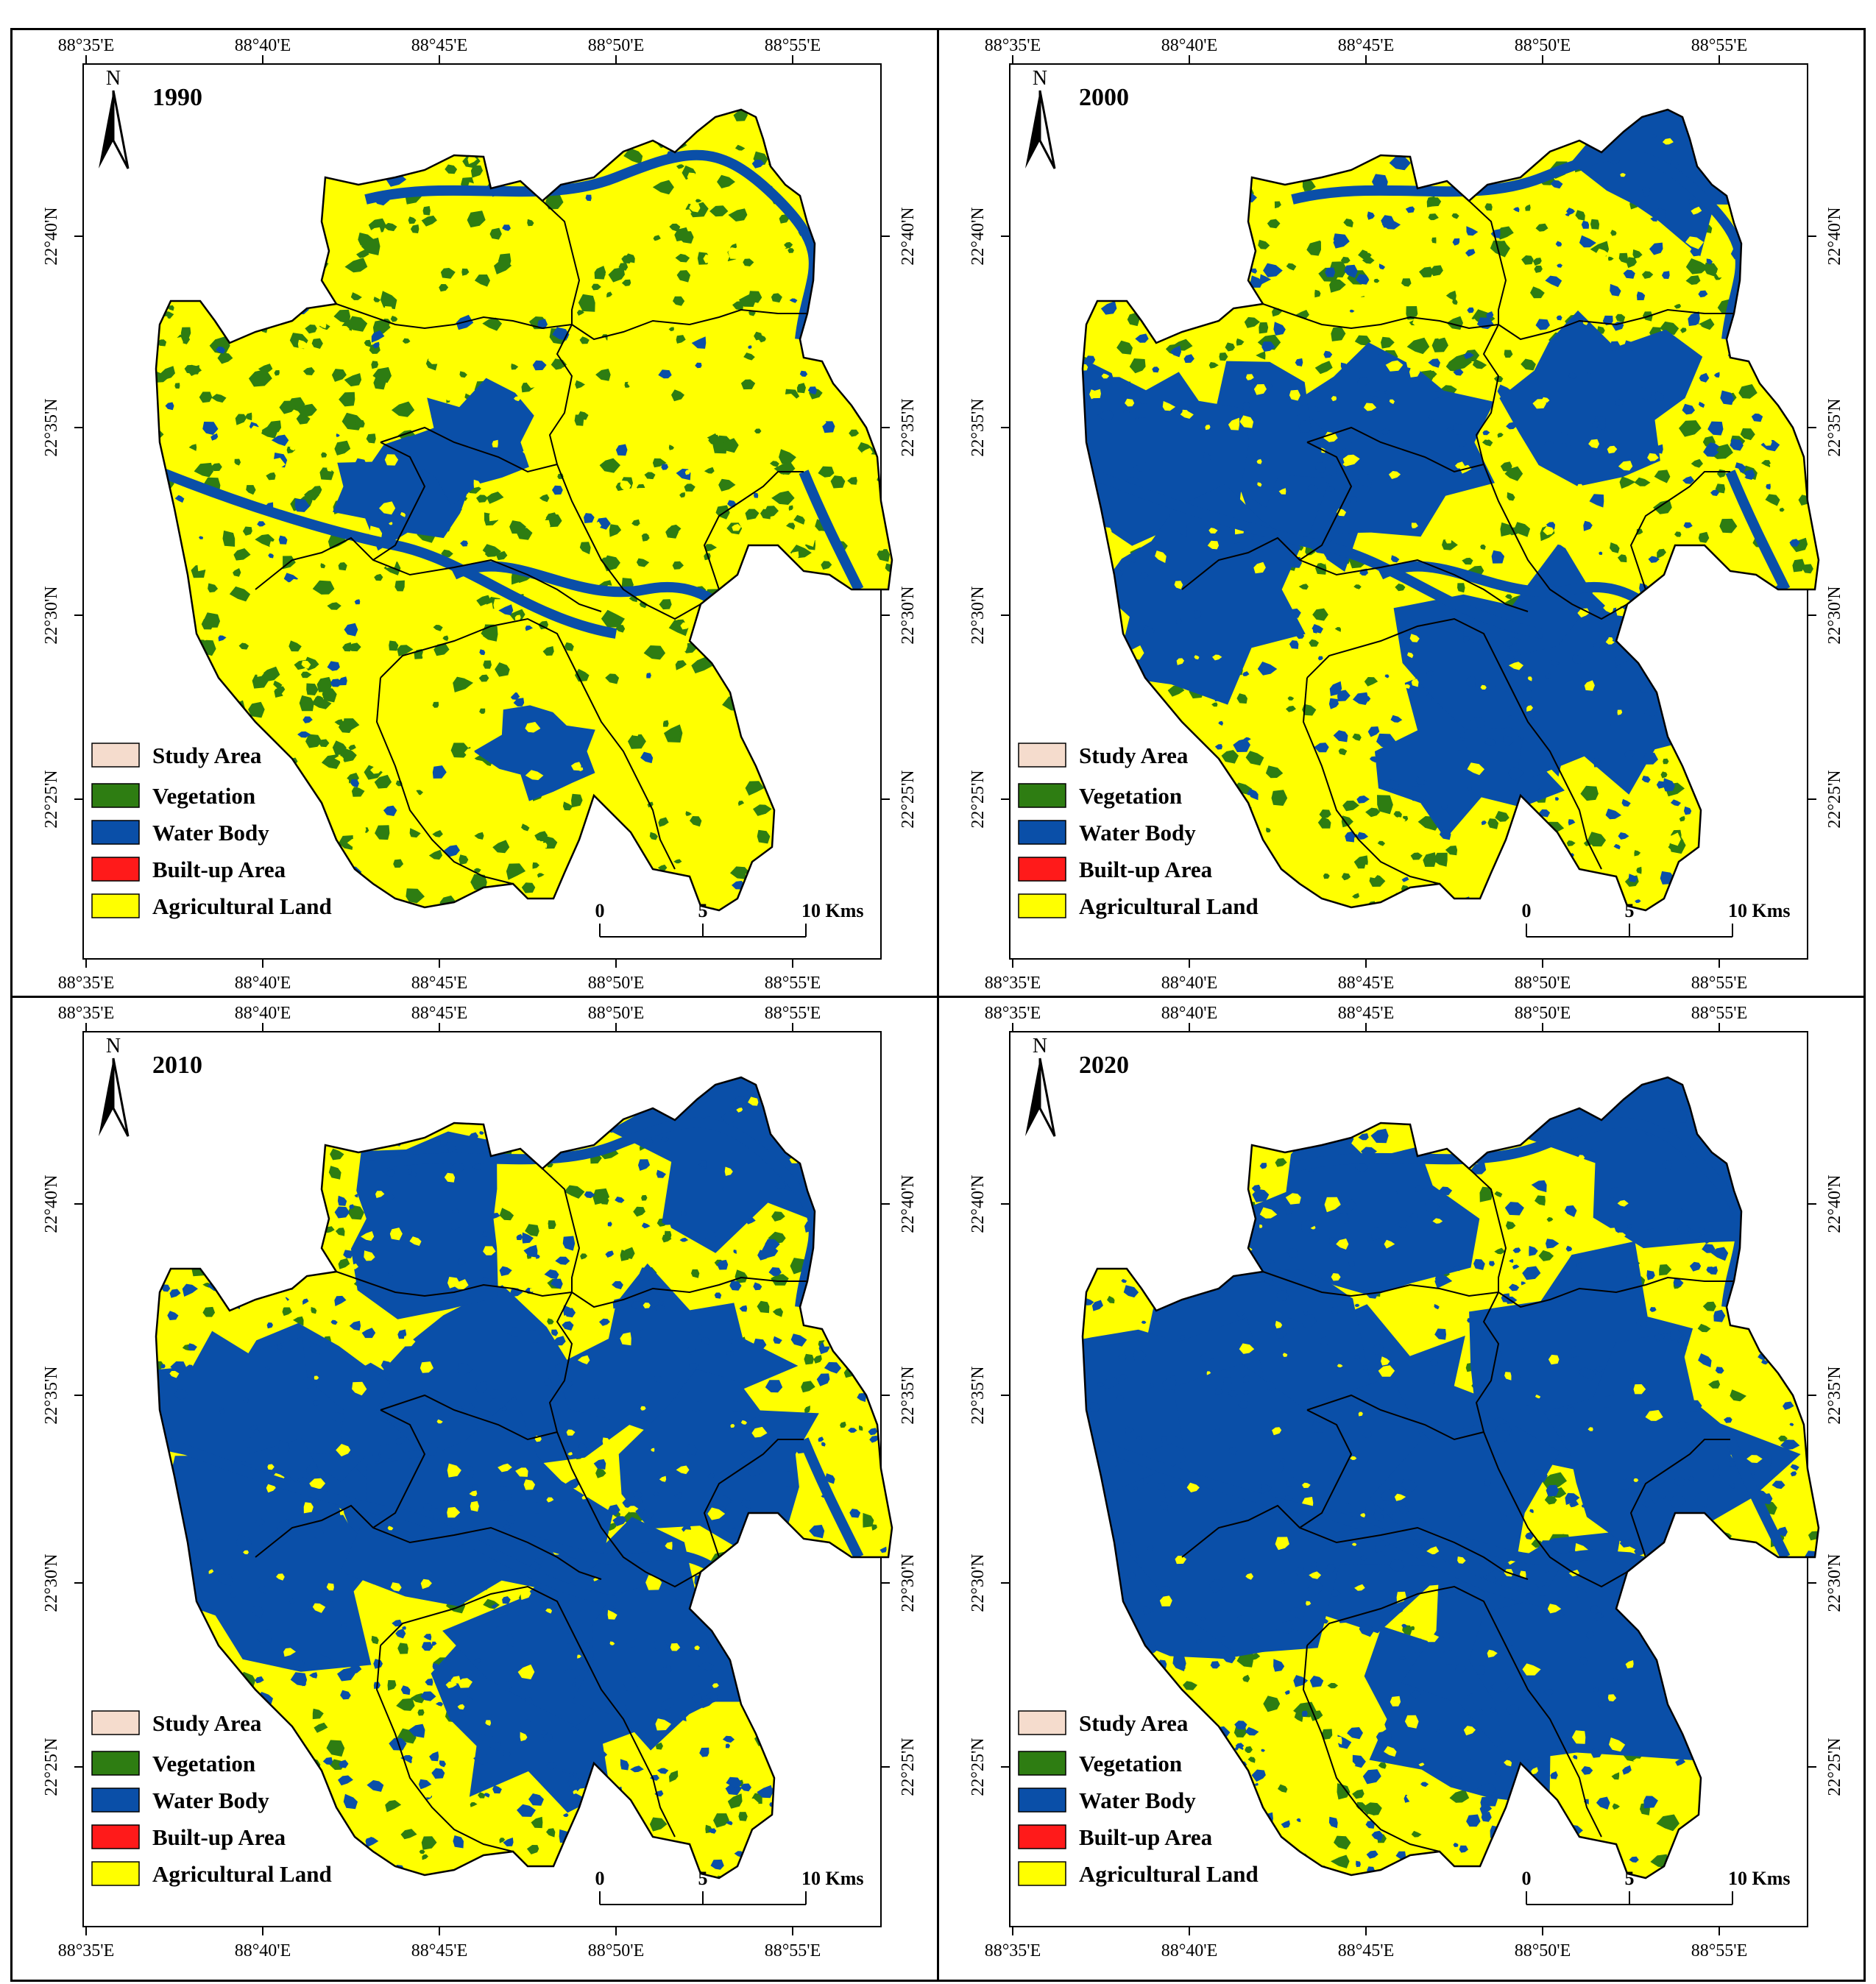  What do you see at coordinates (1146, 1837) in the screenshot?
I see `legend-label-3: Built-up Area` at bounding box center [1146, 1837].